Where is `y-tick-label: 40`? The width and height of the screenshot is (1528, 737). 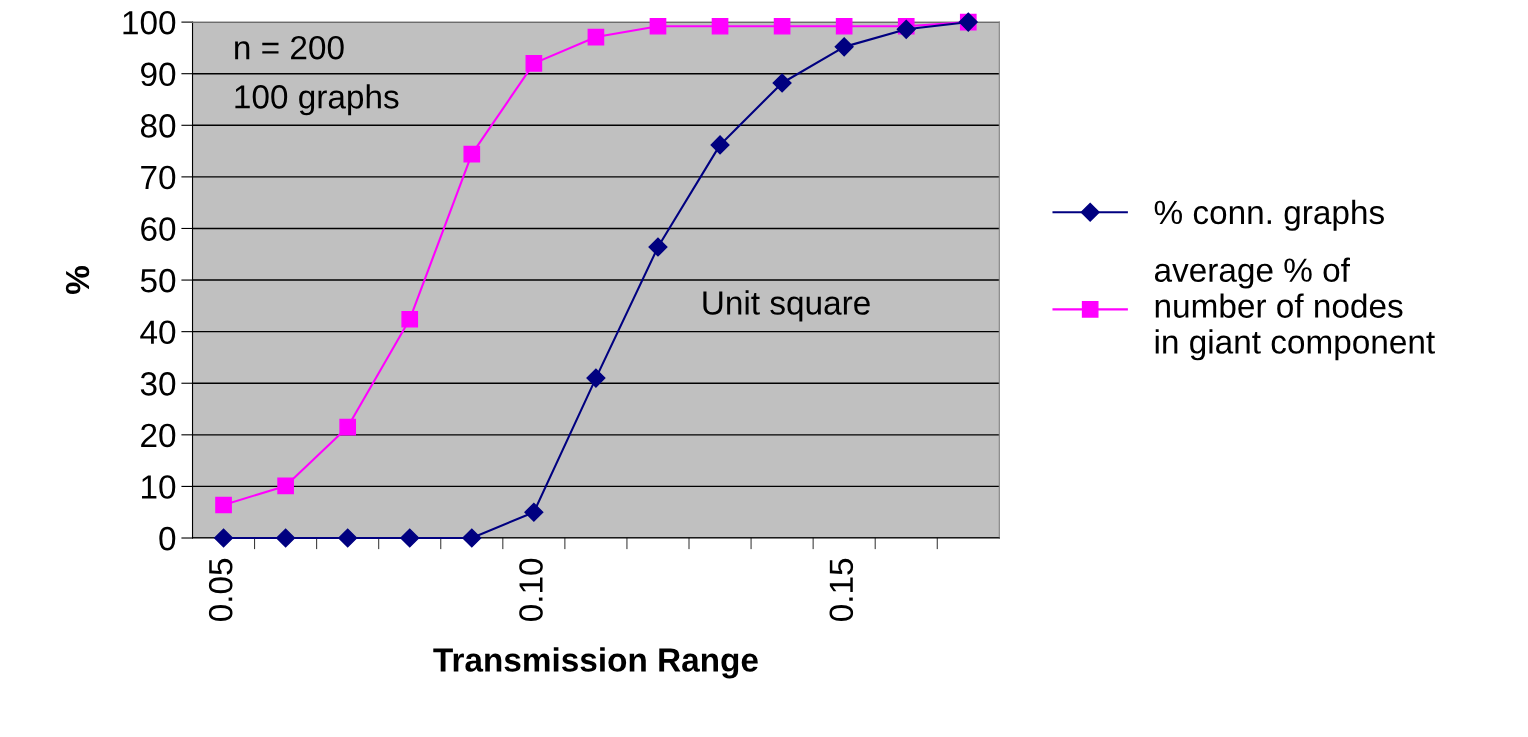
y-tick-label: 40 is located at coordinates (158, 332).